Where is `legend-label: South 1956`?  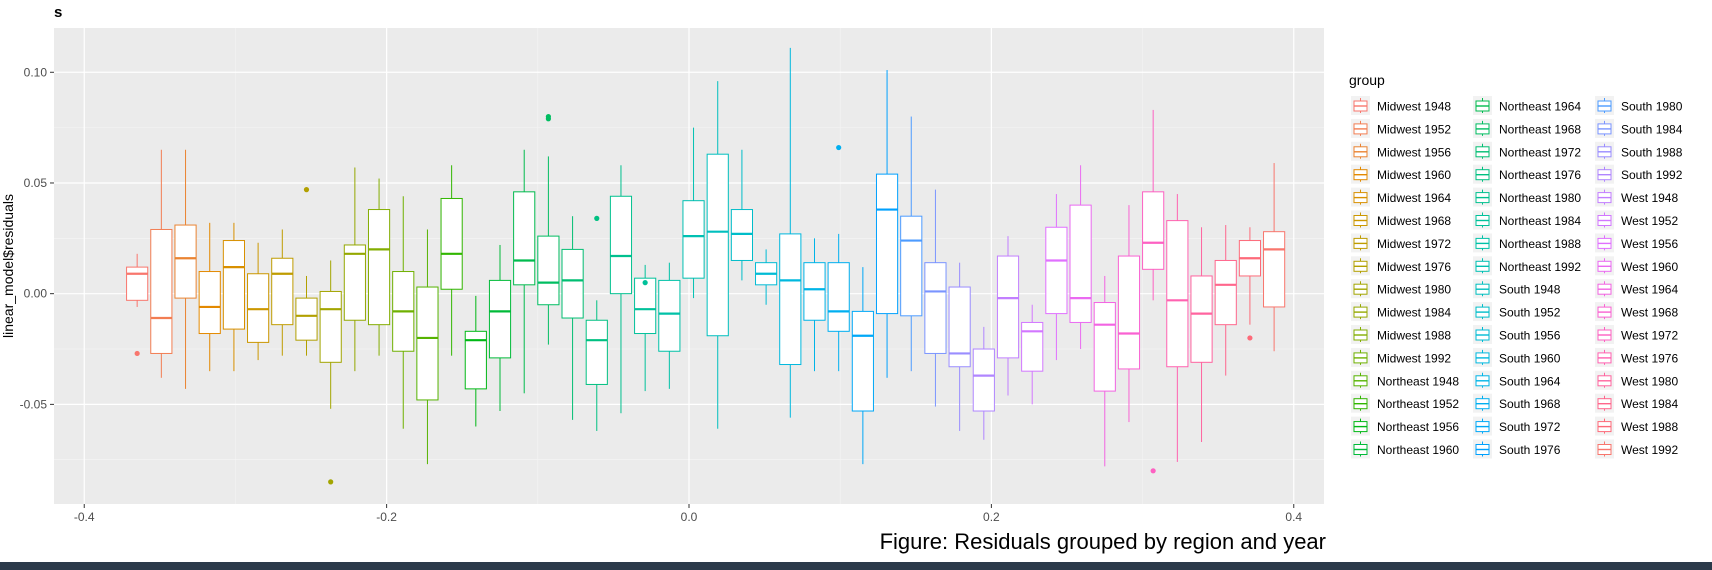 legend-label: South 1956 is located at coordinates (1530, 336).